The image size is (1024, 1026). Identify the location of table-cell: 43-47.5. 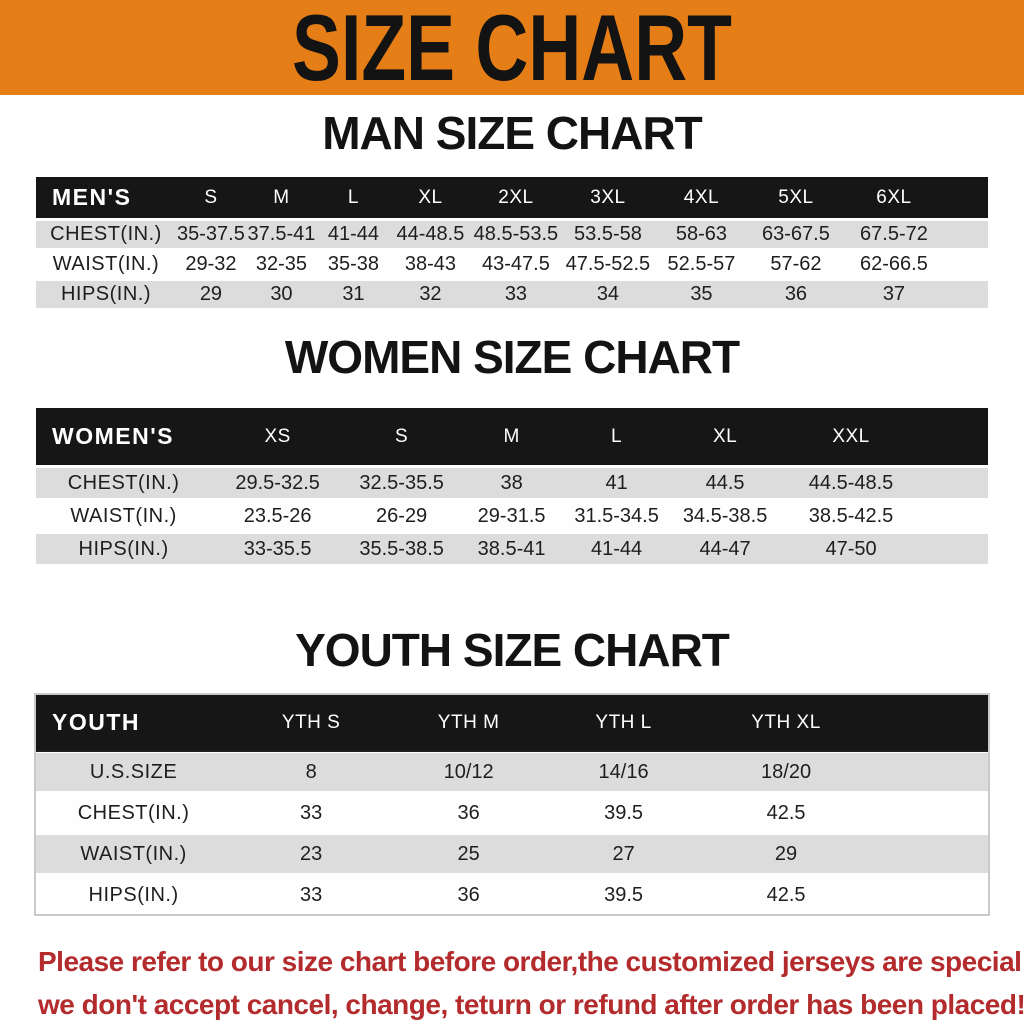
(516, 264).